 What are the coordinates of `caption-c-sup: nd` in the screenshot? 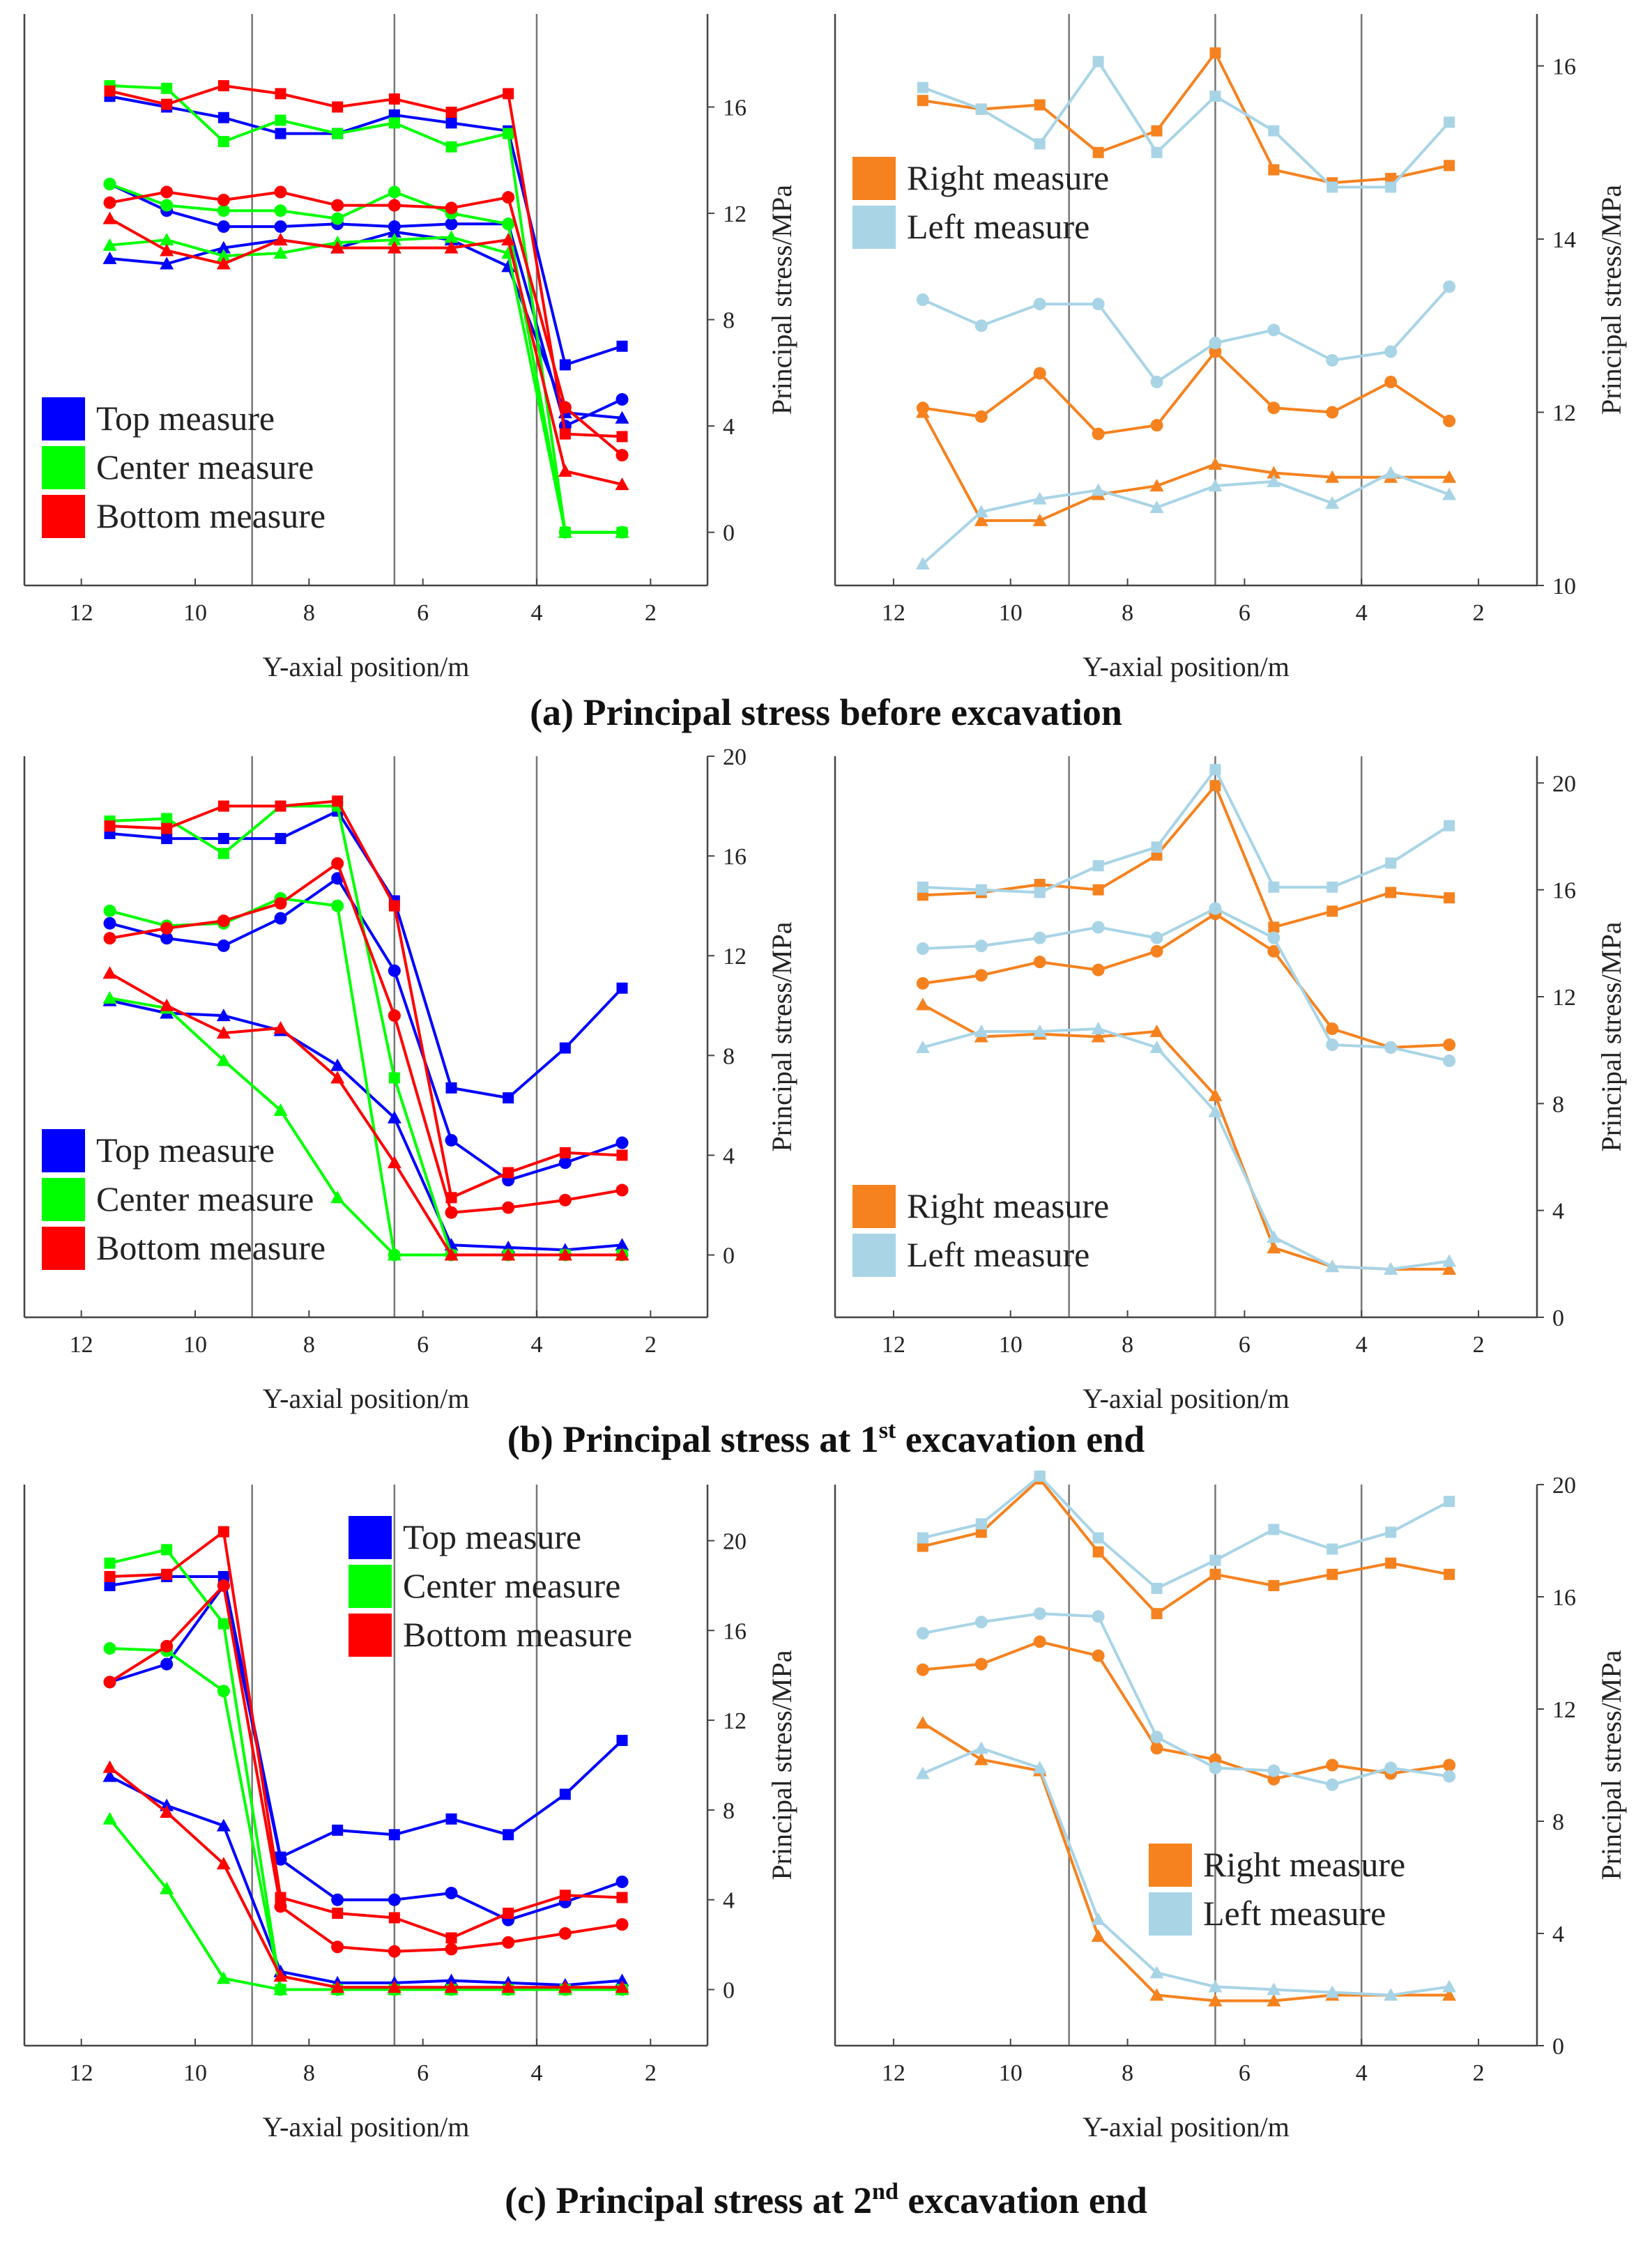 It's located at (885, 2192).